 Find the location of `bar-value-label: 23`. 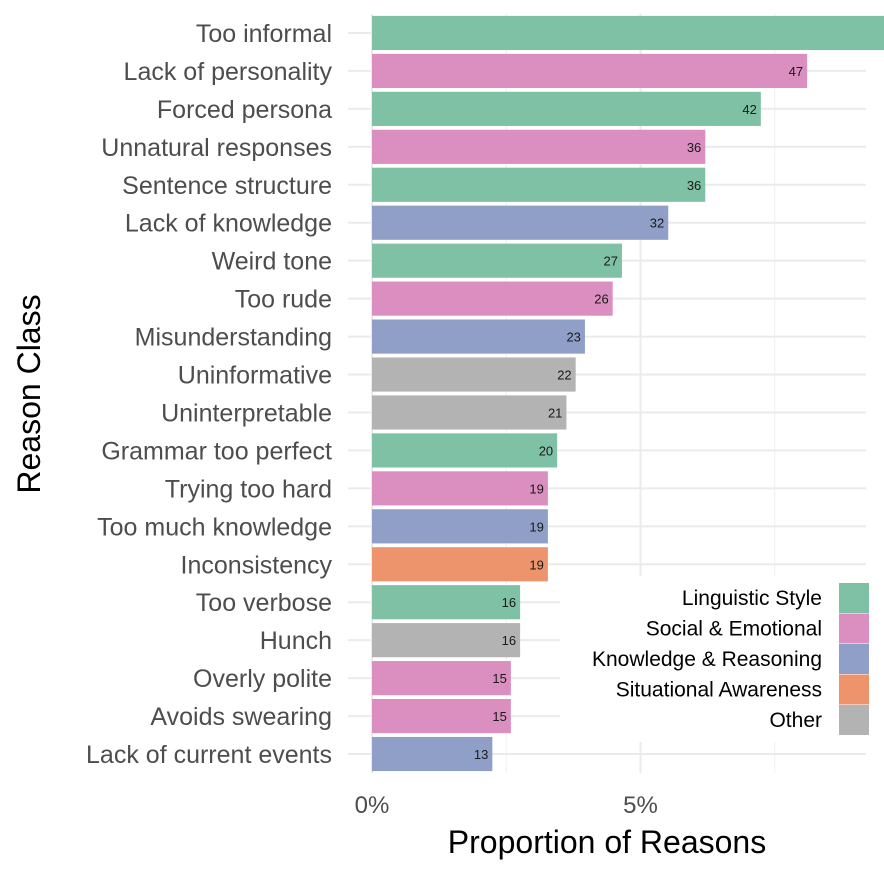

bar-value-label: 23 is located at coordinates (573, 337).